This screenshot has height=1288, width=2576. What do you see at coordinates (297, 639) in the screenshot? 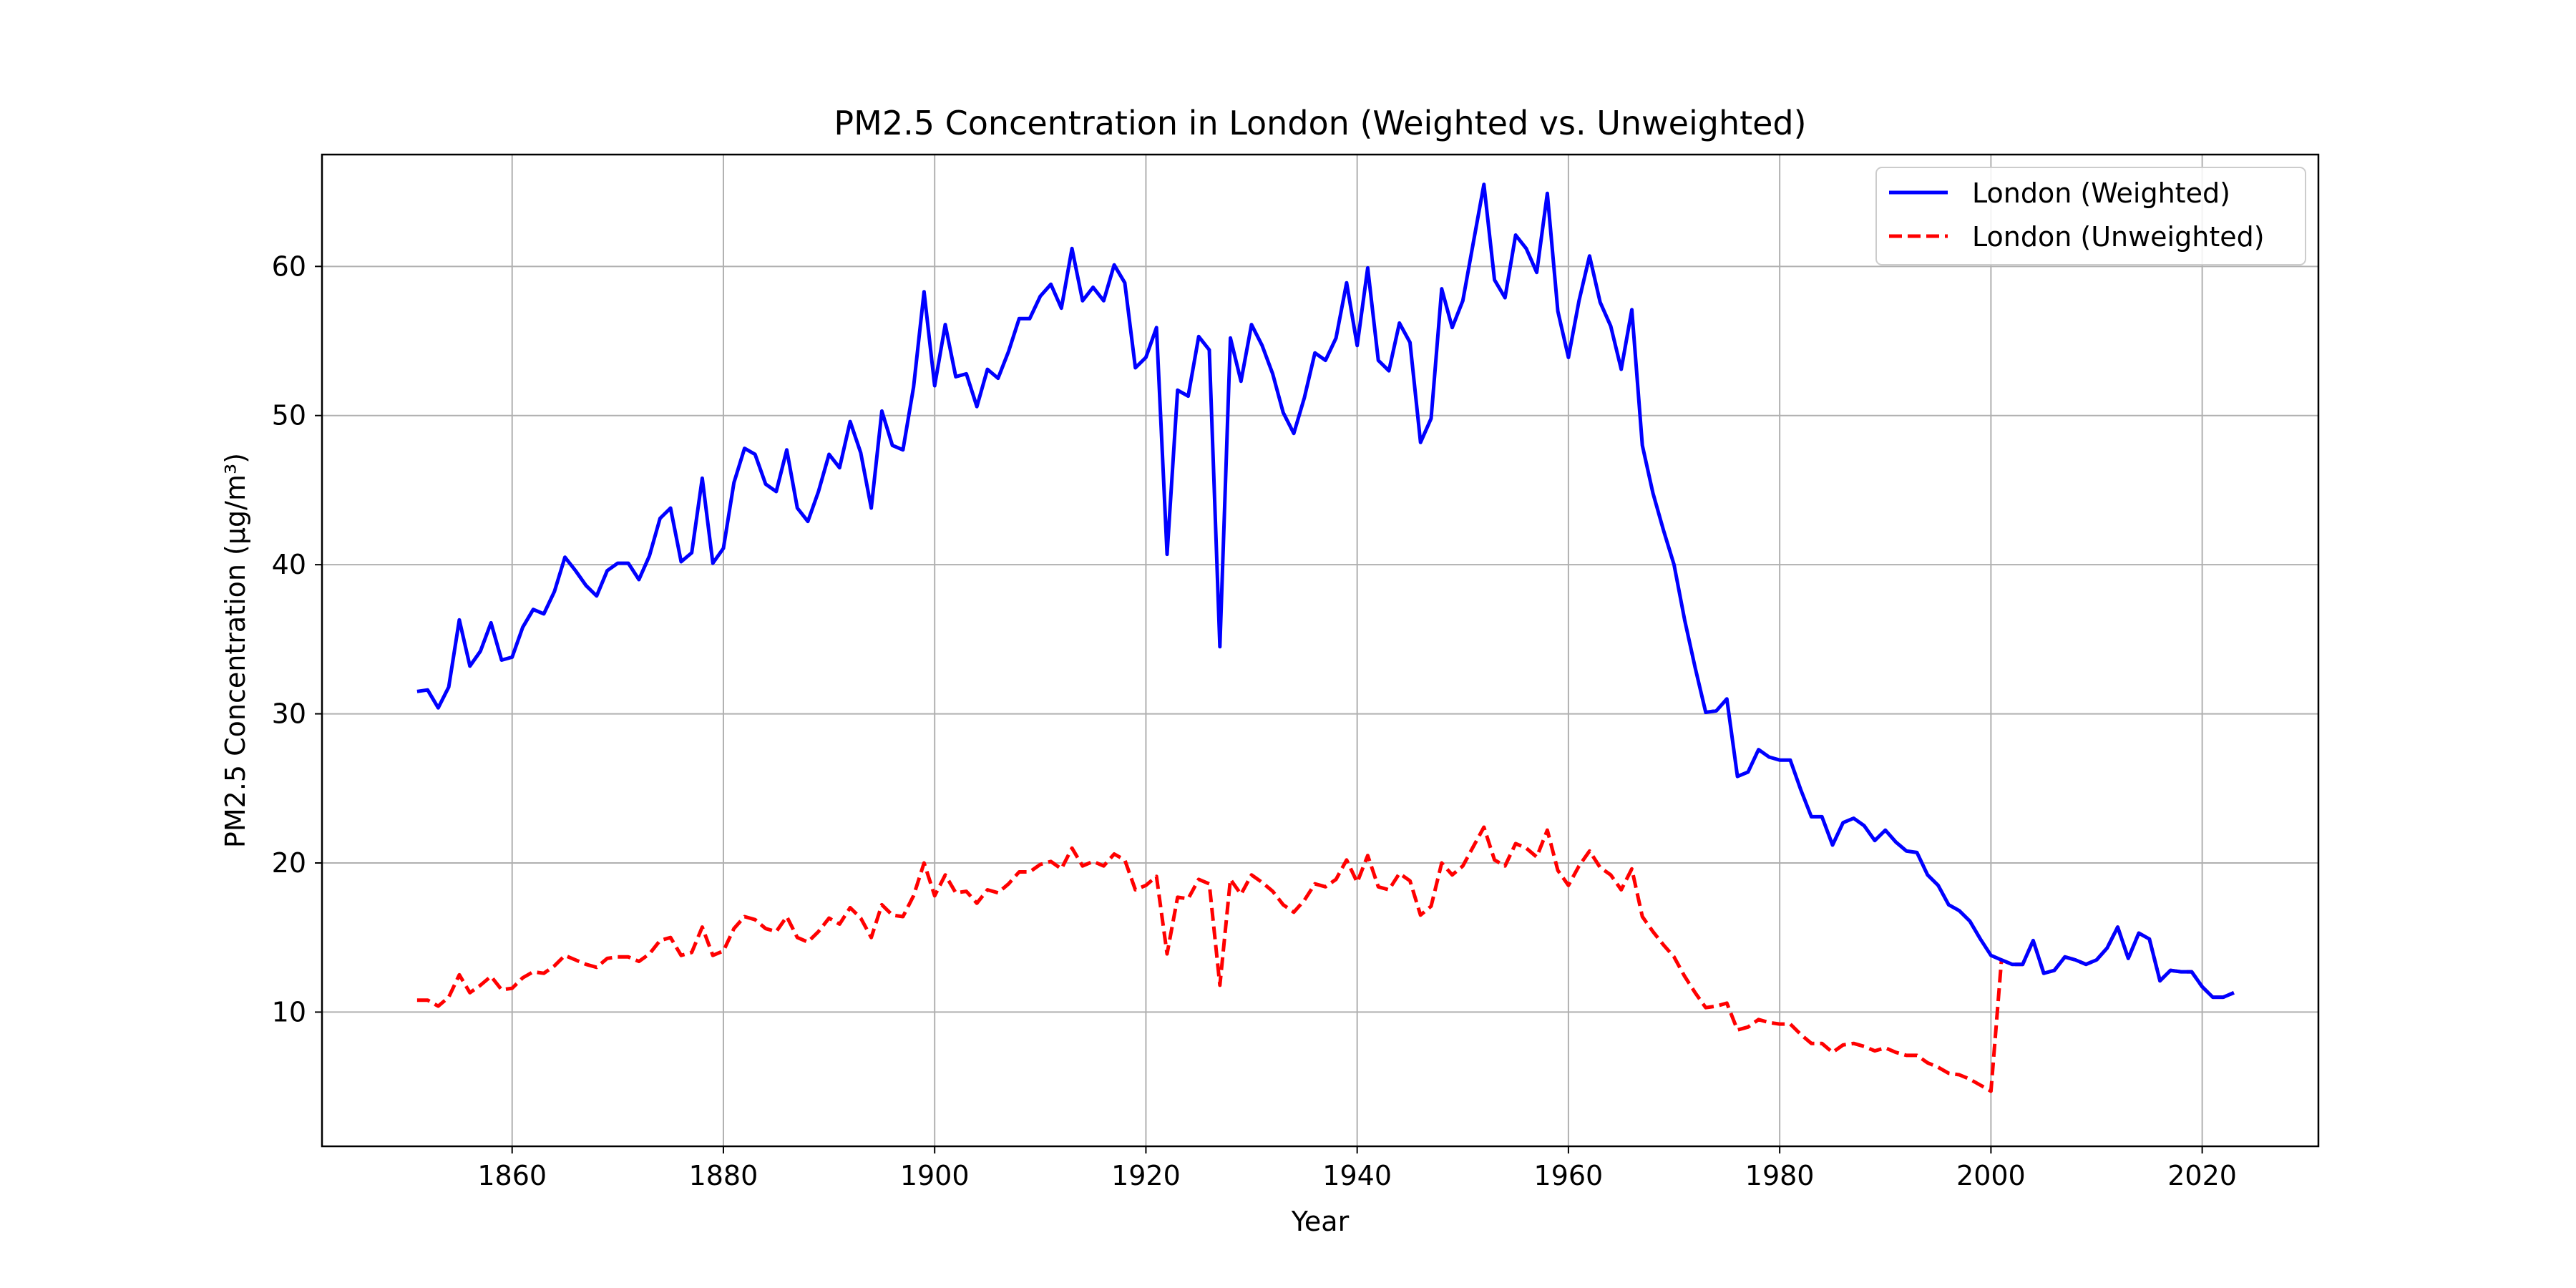
I see `y-axis-ticks: 10 20 30 40 50 60` at bounding box center [297, 639].